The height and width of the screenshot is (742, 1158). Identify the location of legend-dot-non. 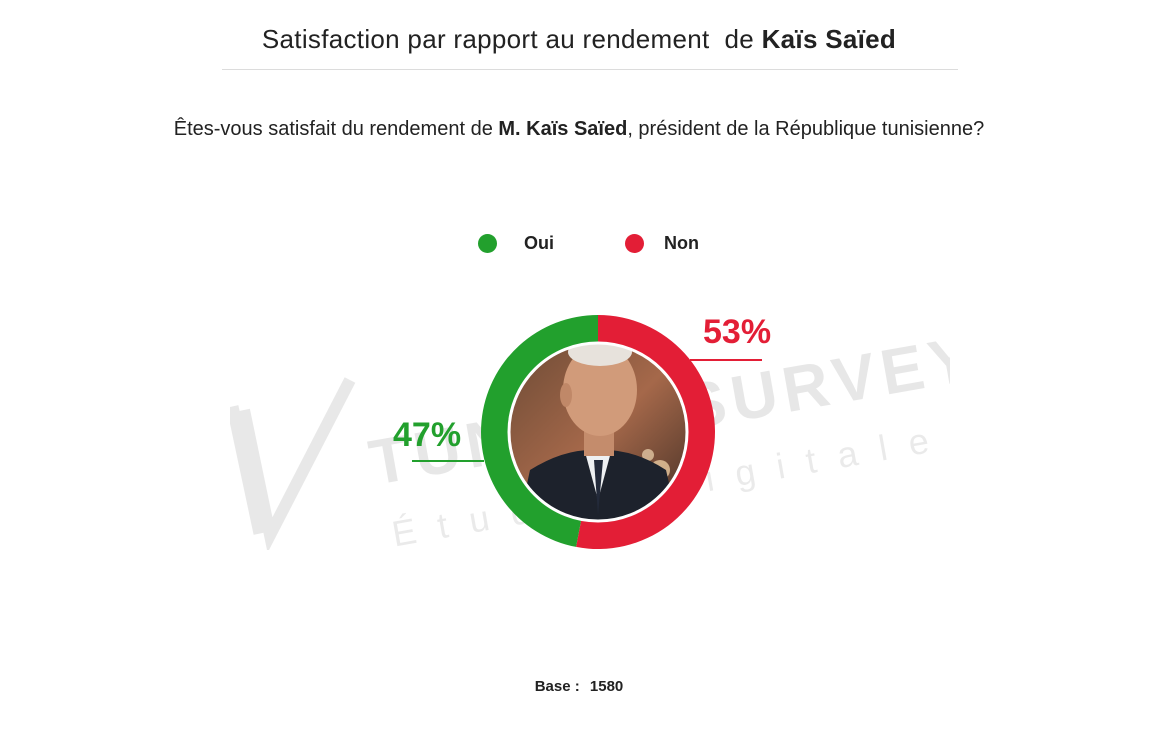
(634, 243).